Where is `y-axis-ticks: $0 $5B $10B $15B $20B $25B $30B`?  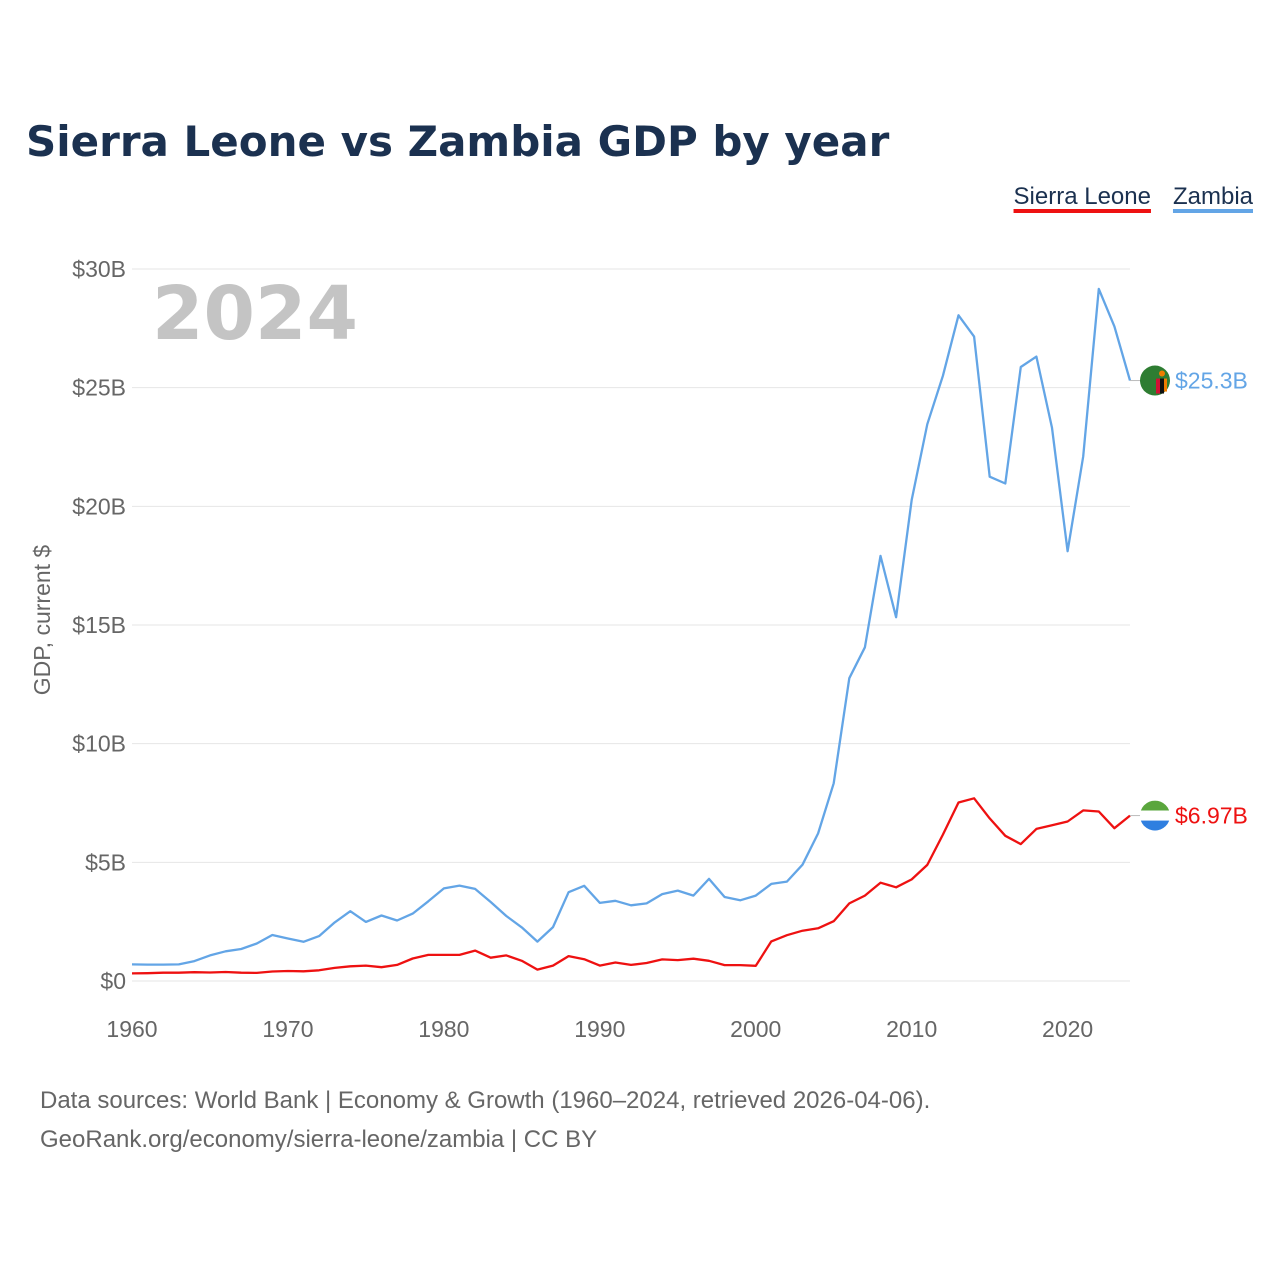 y-axis-ticks: $0 $5B $10B $15B $20B $25B $30B is located at coordinates (99, 625).